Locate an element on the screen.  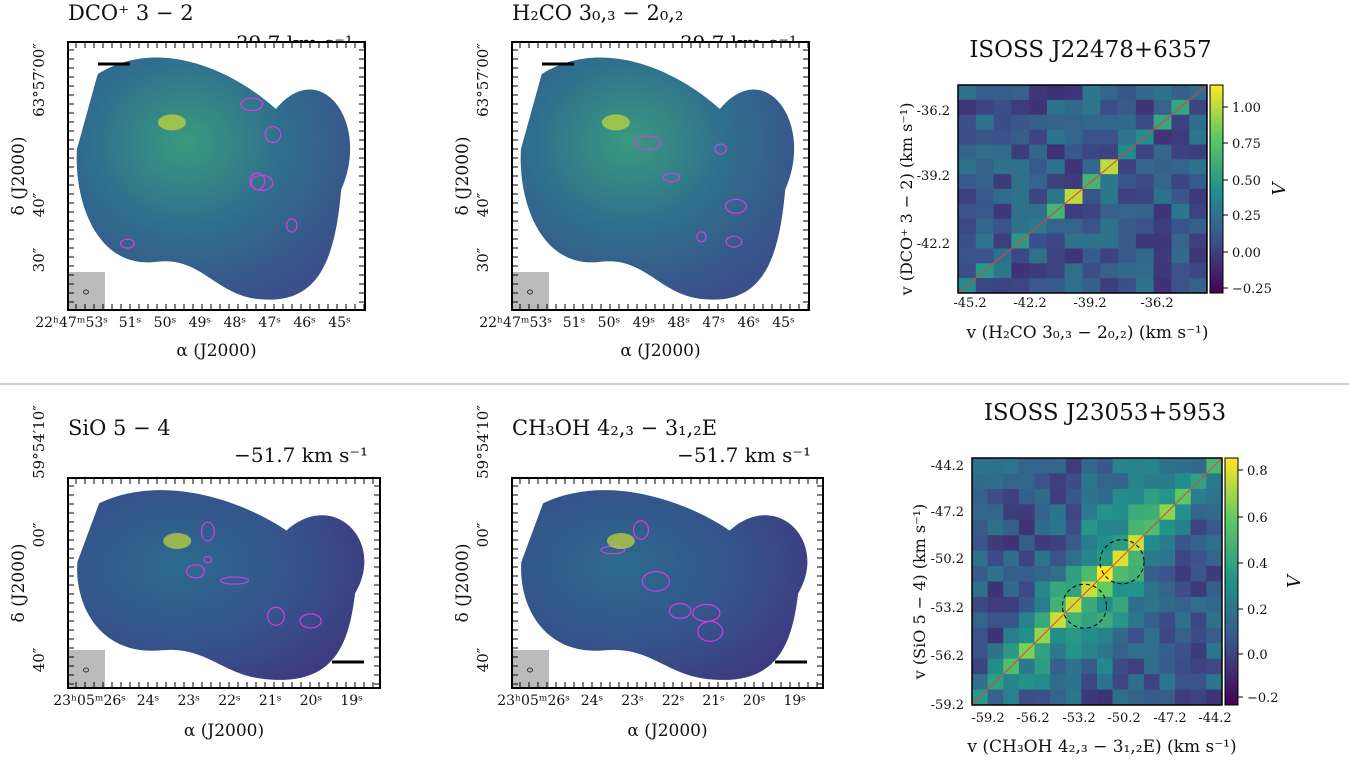
y-tick-label: 30″ is located at coordinates (483, 259).